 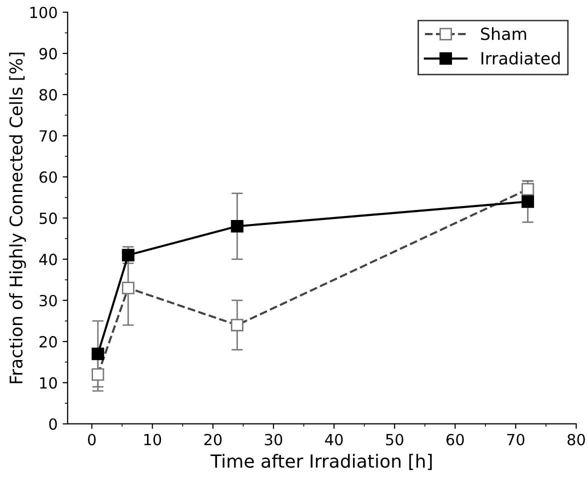 I want to click on y-tick-label: 10, so click(x=48, y=383).